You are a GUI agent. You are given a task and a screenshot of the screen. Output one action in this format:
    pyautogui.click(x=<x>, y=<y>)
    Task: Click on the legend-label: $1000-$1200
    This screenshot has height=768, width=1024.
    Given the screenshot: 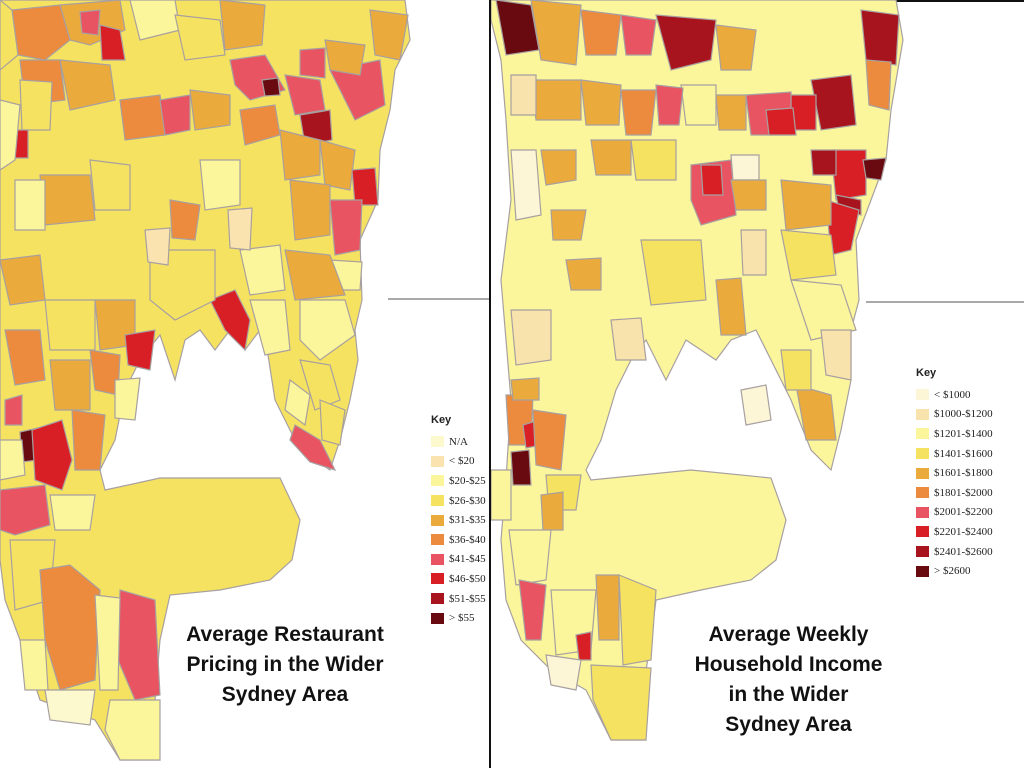 What is the action you would take?
    pyautogui.click(x=963, y=414)
    